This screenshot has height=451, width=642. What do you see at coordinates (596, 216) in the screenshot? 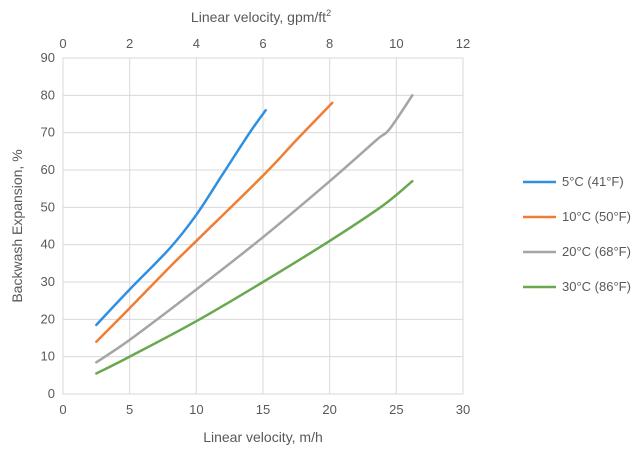
I see `legend-label: 10°C (50°F)` at bounding box center [596, 216].